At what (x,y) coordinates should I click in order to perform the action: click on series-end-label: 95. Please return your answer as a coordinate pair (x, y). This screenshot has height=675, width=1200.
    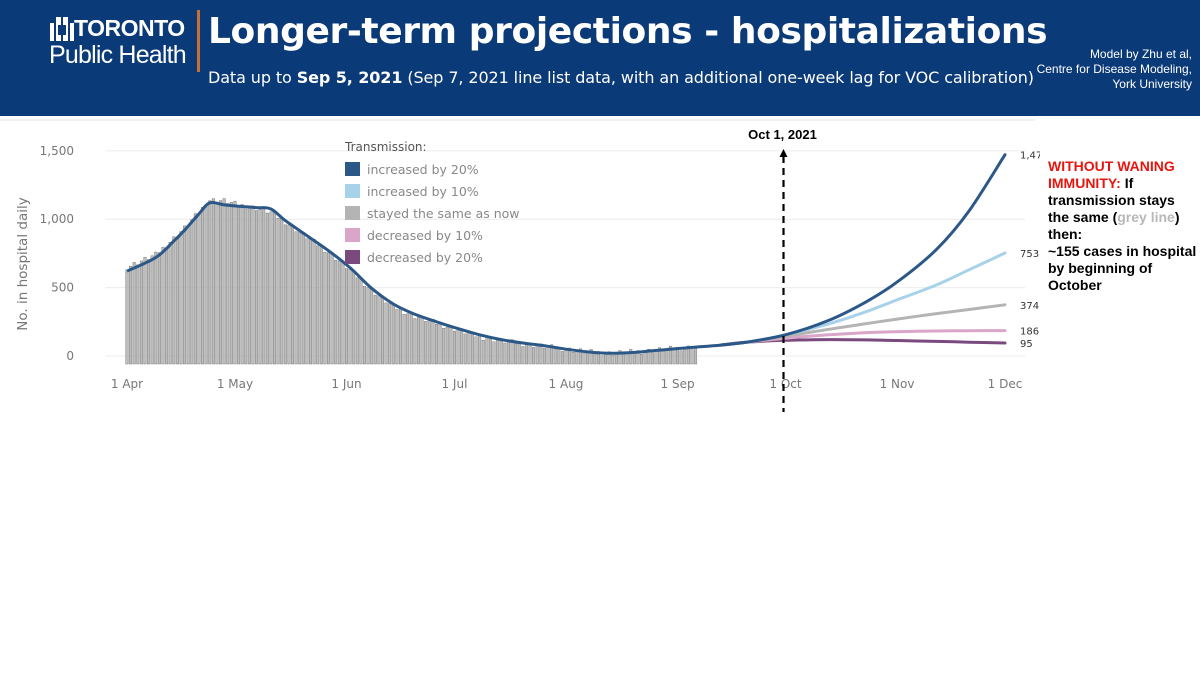
    Looking at the image, I should click on (1026, 344).